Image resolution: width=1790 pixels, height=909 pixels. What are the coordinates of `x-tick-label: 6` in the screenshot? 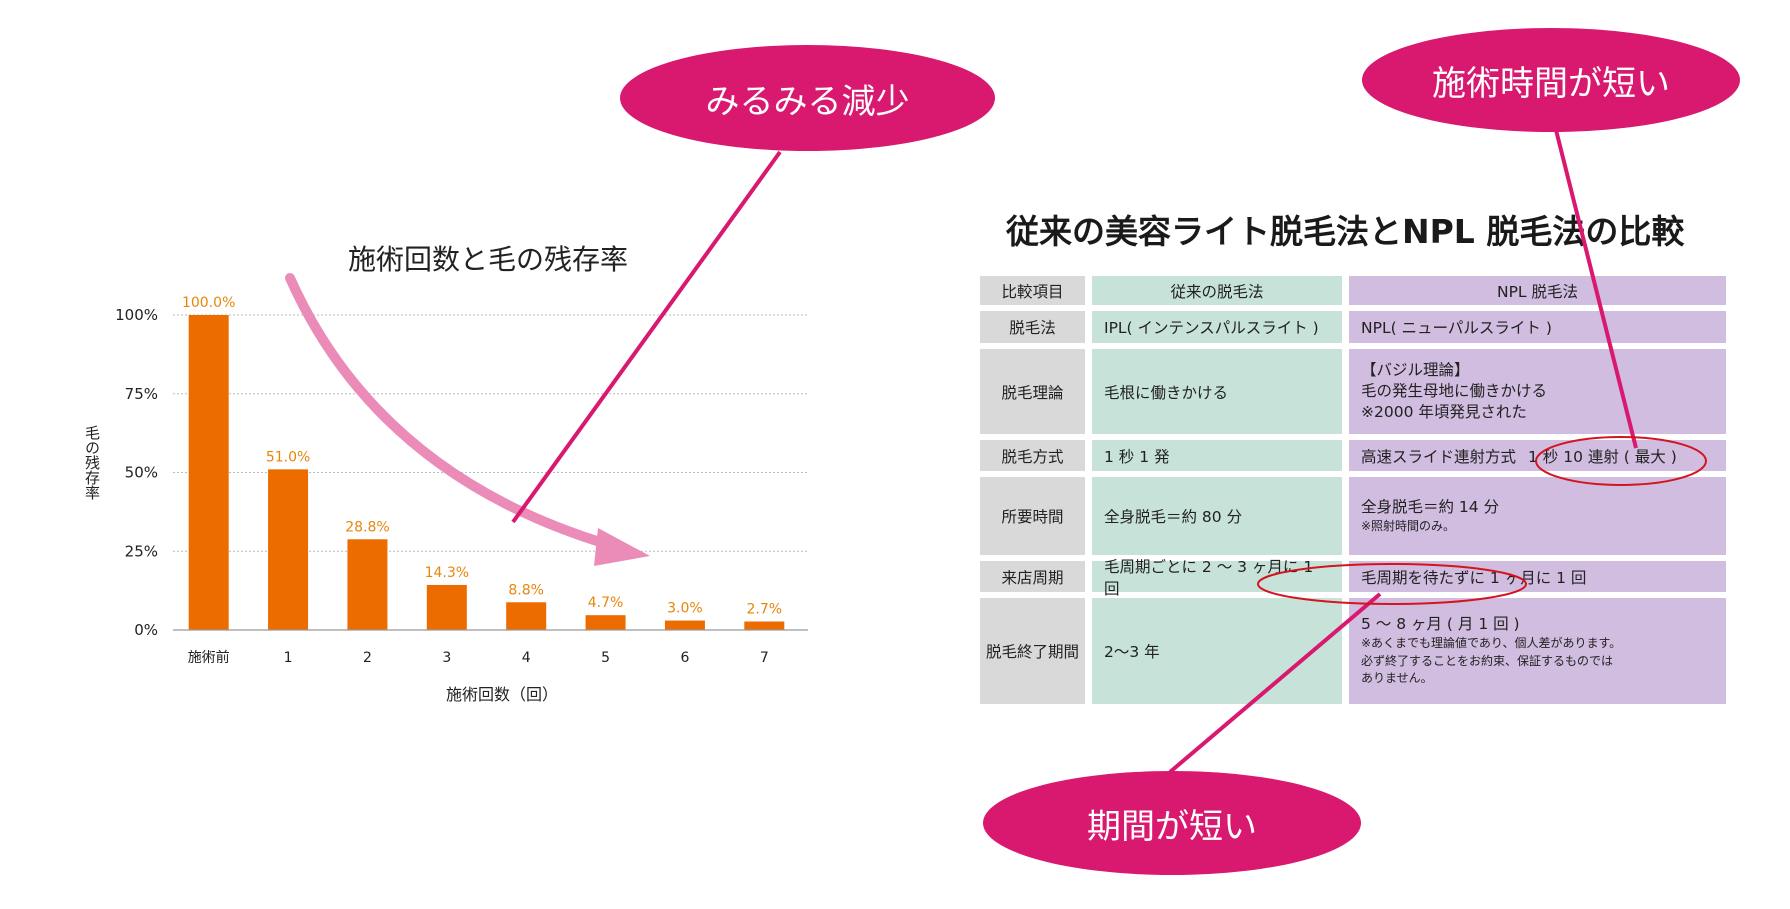 It's located at (684, 658).